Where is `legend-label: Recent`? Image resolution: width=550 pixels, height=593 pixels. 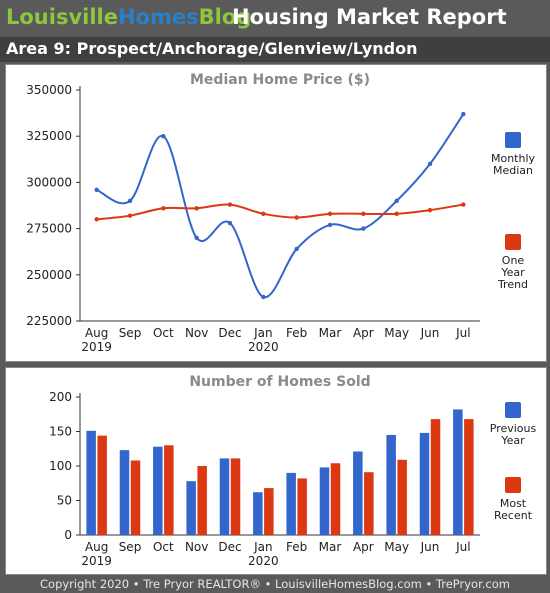
legend-label: Recent is located at coordinates (513, 515).